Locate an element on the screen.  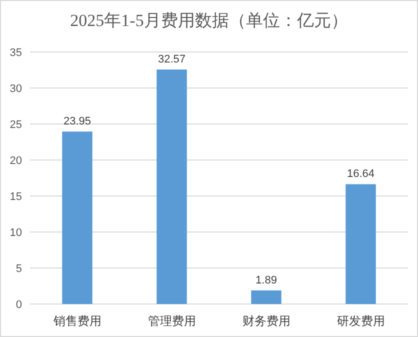
x-tick-label: 销售费用 is located at coordinates (77, 321).